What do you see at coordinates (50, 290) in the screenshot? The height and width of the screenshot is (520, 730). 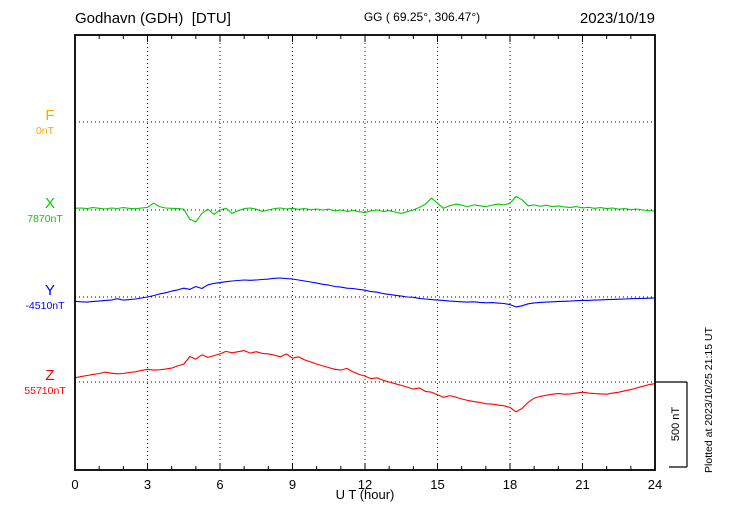 I see `series-letter-Y: Y` at bounding box center [50, 290].